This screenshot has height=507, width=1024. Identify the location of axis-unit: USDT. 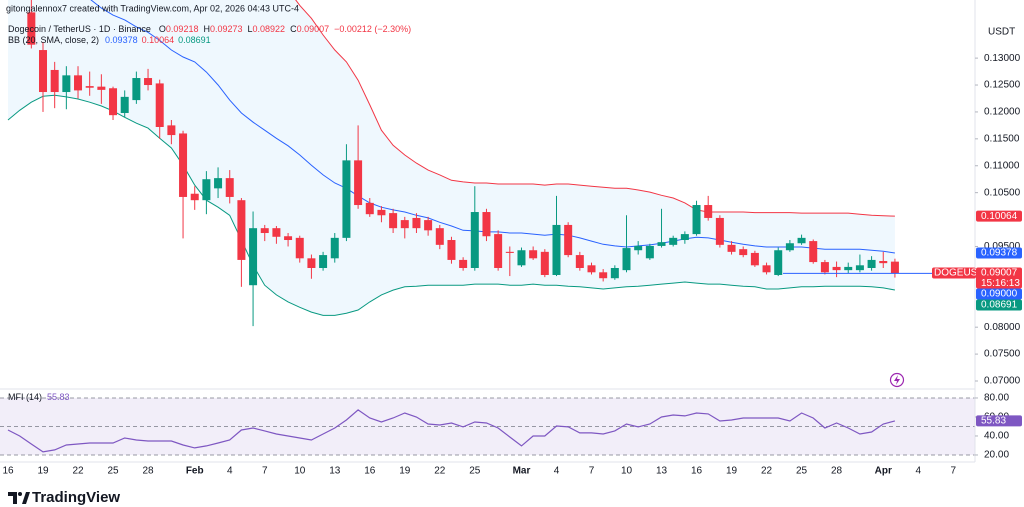
(1001, 32).